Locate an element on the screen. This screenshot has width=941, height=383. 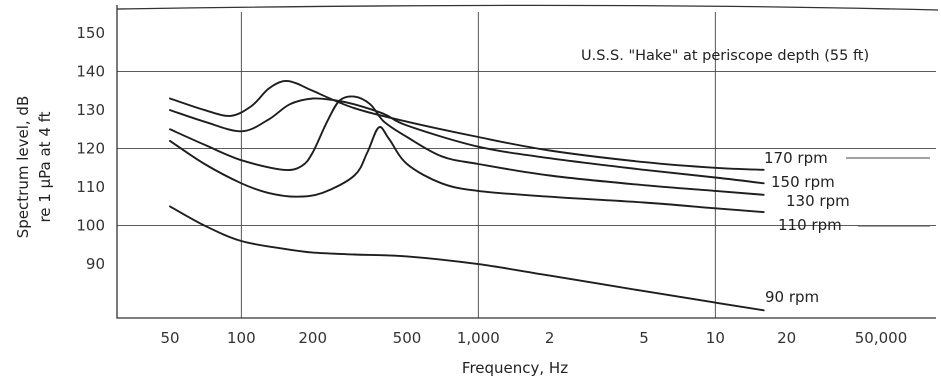
x-tick-label: 1,000 is located at coordinates (478, 338).